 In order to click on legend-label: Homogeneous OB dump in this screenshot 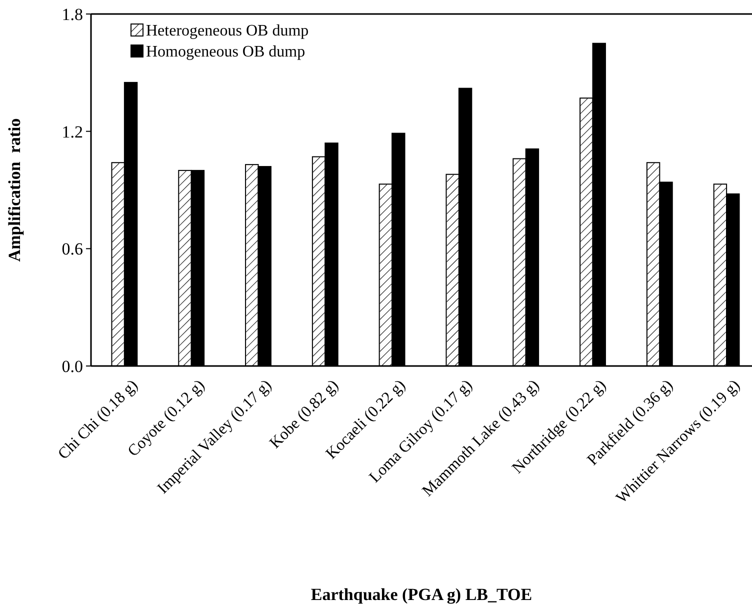, I will do `click(226, 52)`.